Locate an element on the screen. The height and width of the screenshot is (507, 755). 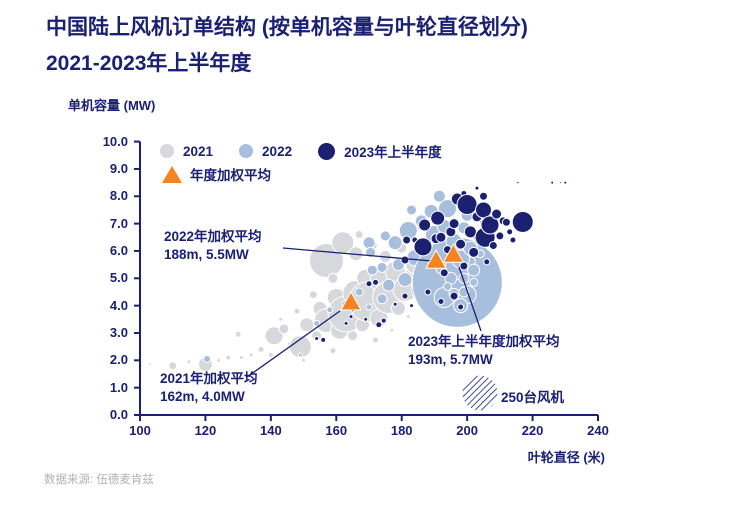
legend-label-2022: 2022 is located at coordinates (277, 151).